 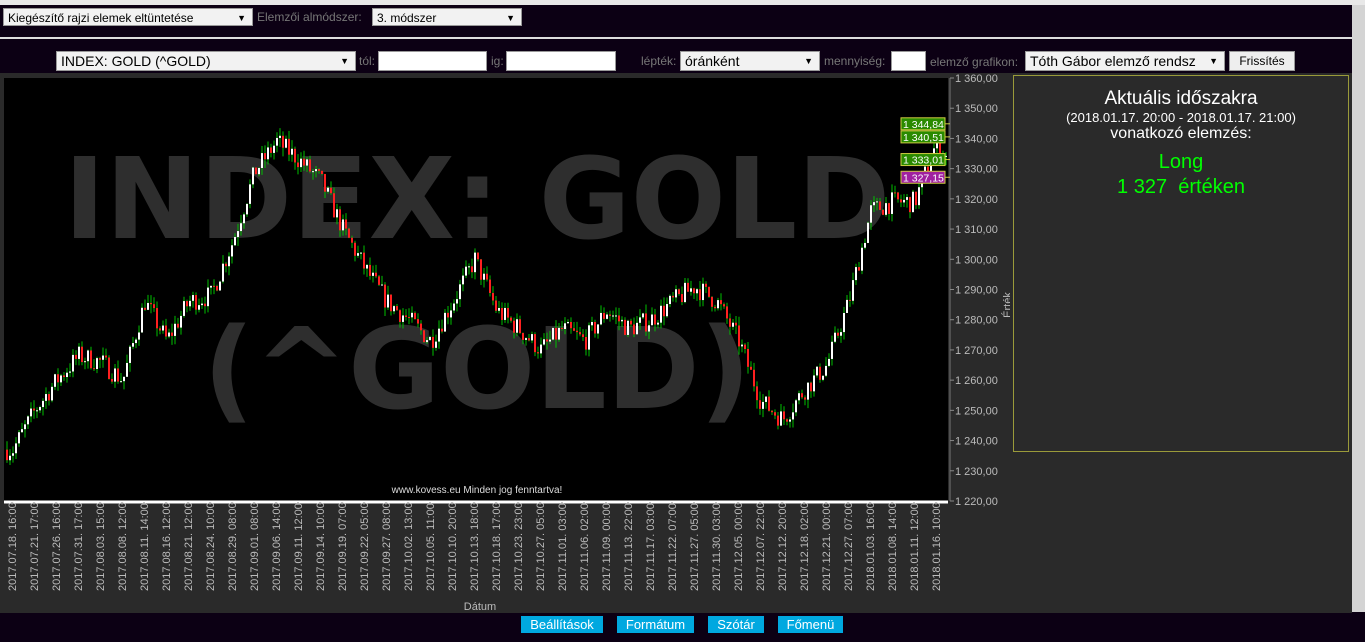 What do you see at coordinates (561, 61) in the screenshot?
I see `to-date-input` at bounding box center [561, 61].